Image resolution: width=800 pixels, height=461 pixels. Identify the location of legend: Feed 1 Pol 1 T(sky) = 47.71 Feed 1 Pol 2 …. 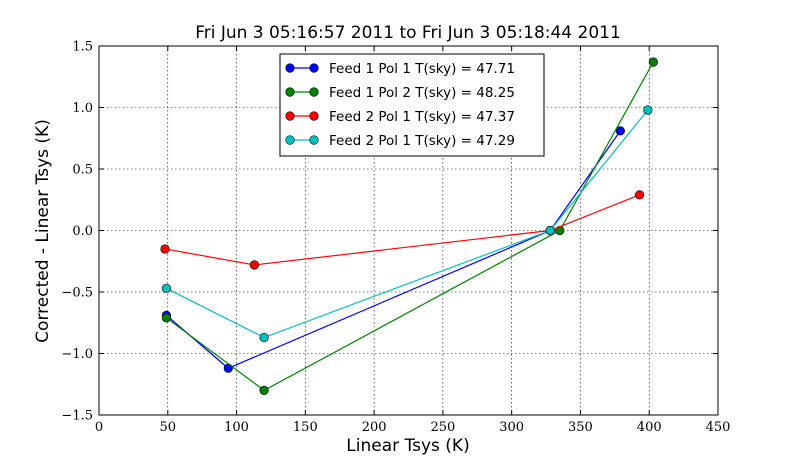
(412, 105).